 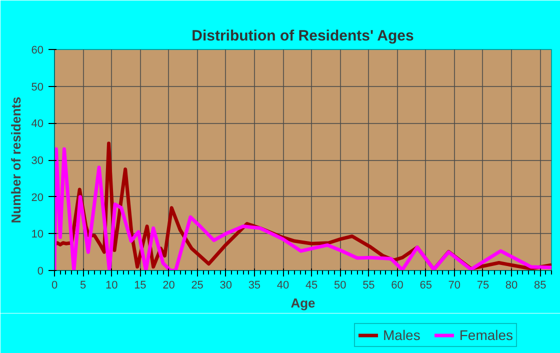 I want to click on x-tick-label: 65, so click(x=426, y=286).